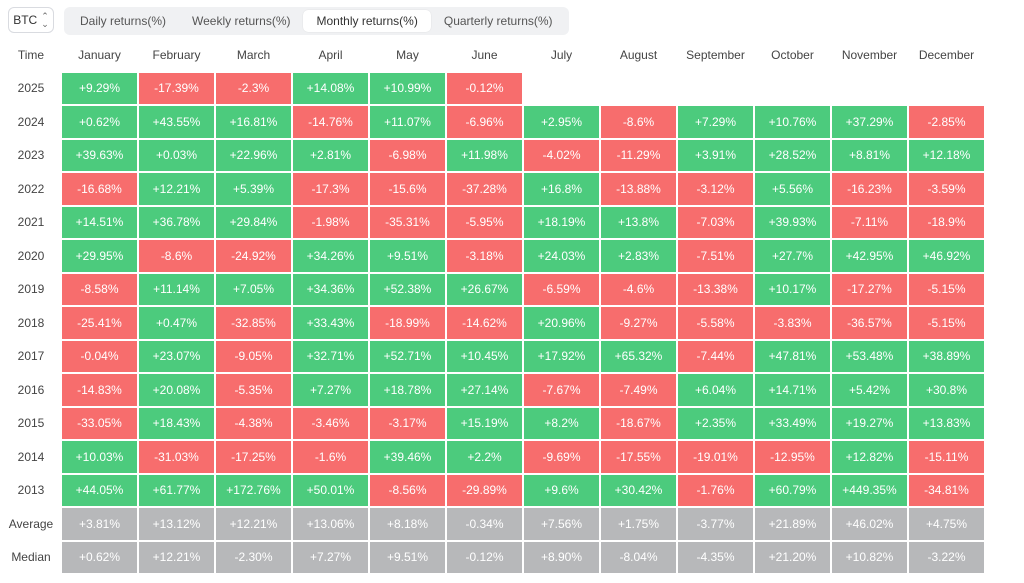 This screenshot has height=583, width=1024. I want to click on return-cell: +21.89%, so click(792, 524).